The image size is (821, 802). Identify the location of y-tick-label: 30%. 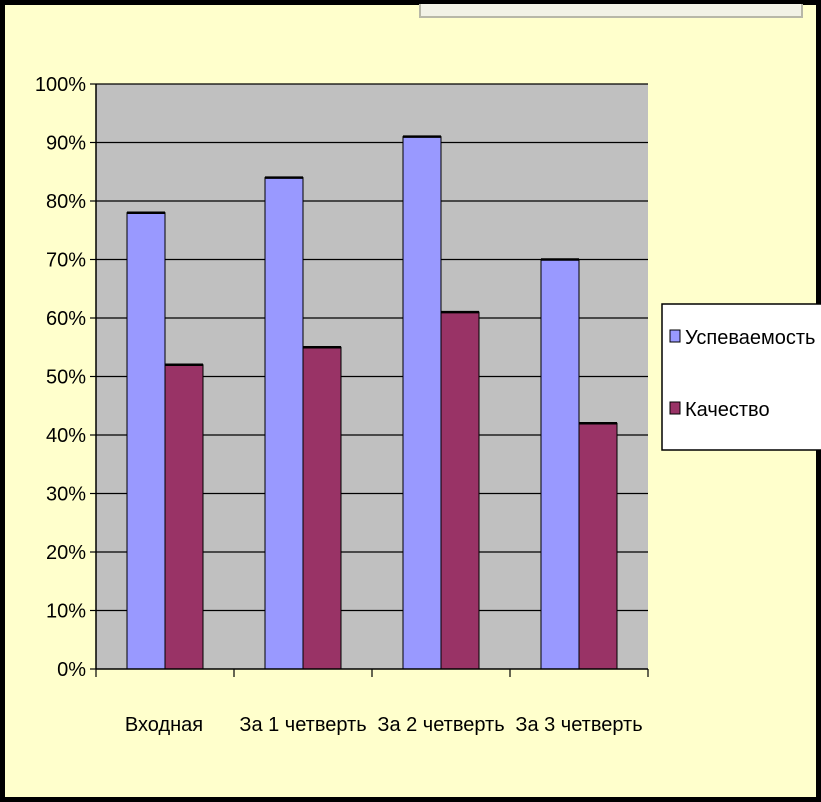
(66, 495).